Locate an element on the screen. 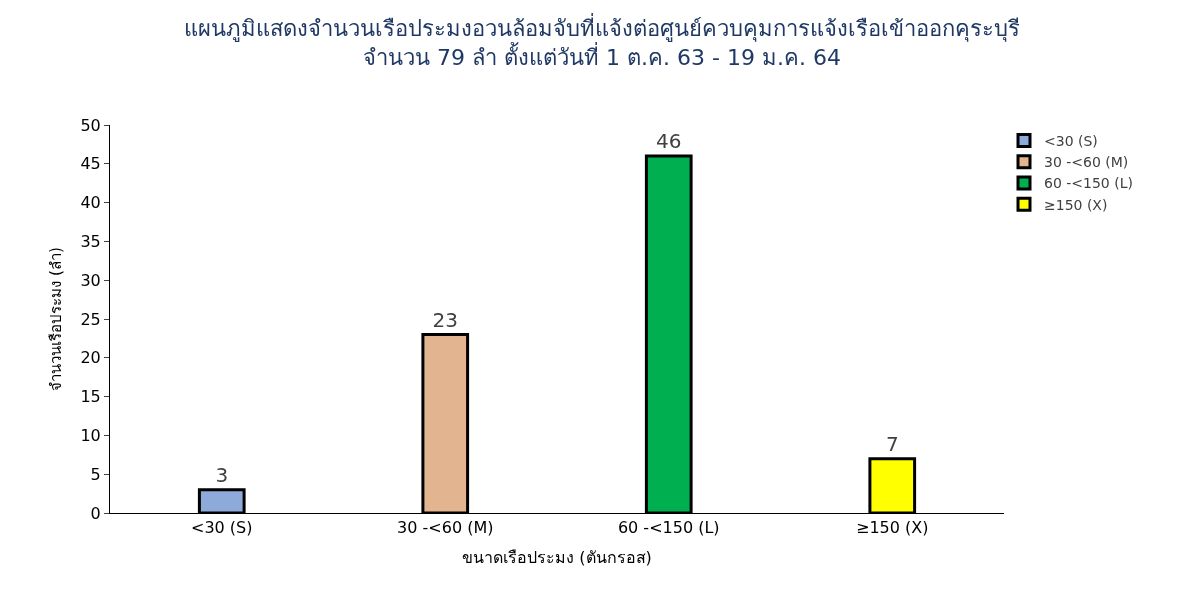 The image size is (1204, 608). x-tick-label: <30 (S) is located at coordinates (222, 528).